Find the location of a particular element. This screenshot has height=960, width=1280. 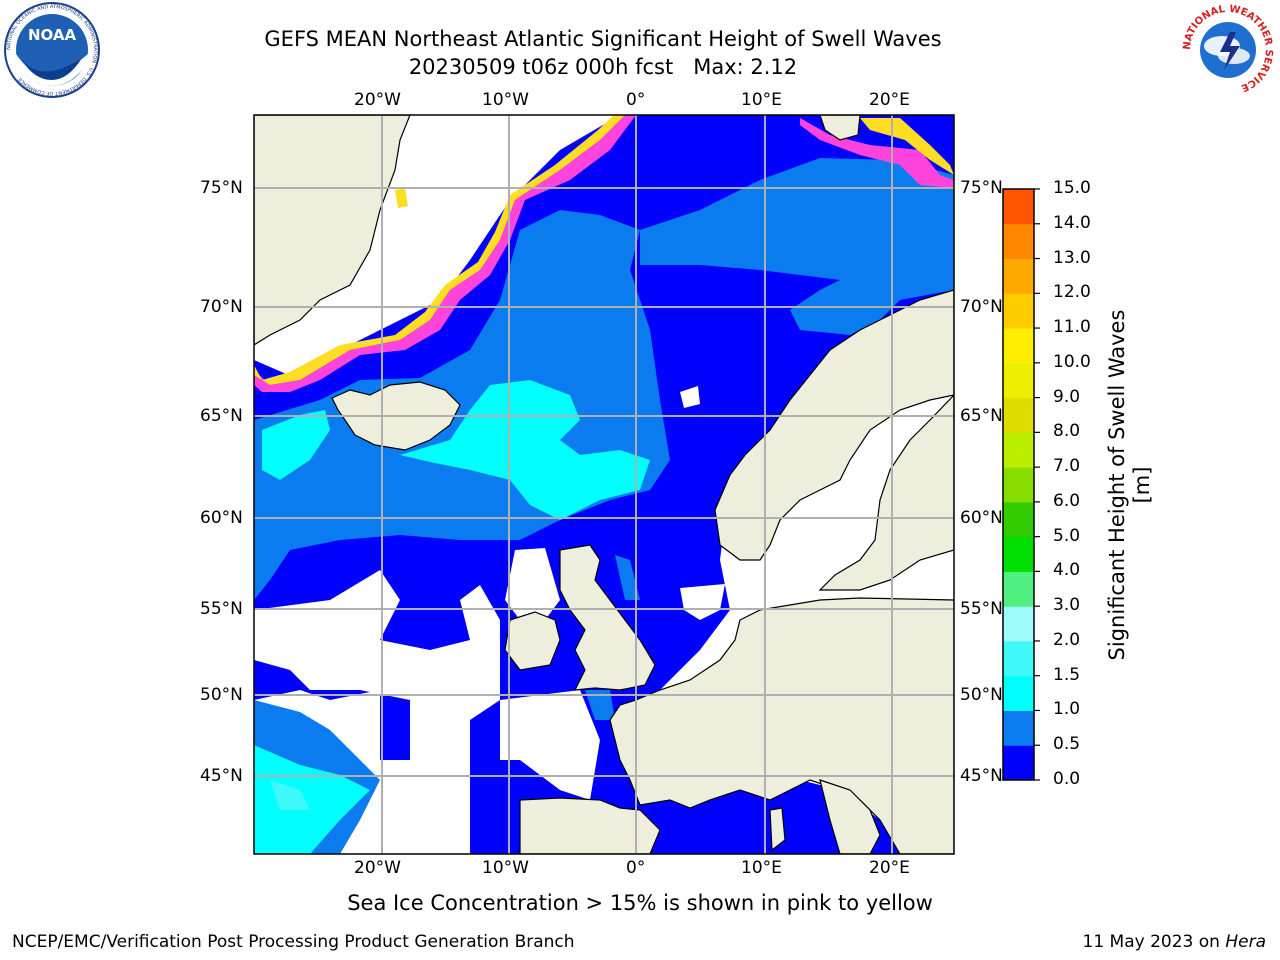

footer-date-text: 11 May 2023 on is located at coordinates (1154, 942).